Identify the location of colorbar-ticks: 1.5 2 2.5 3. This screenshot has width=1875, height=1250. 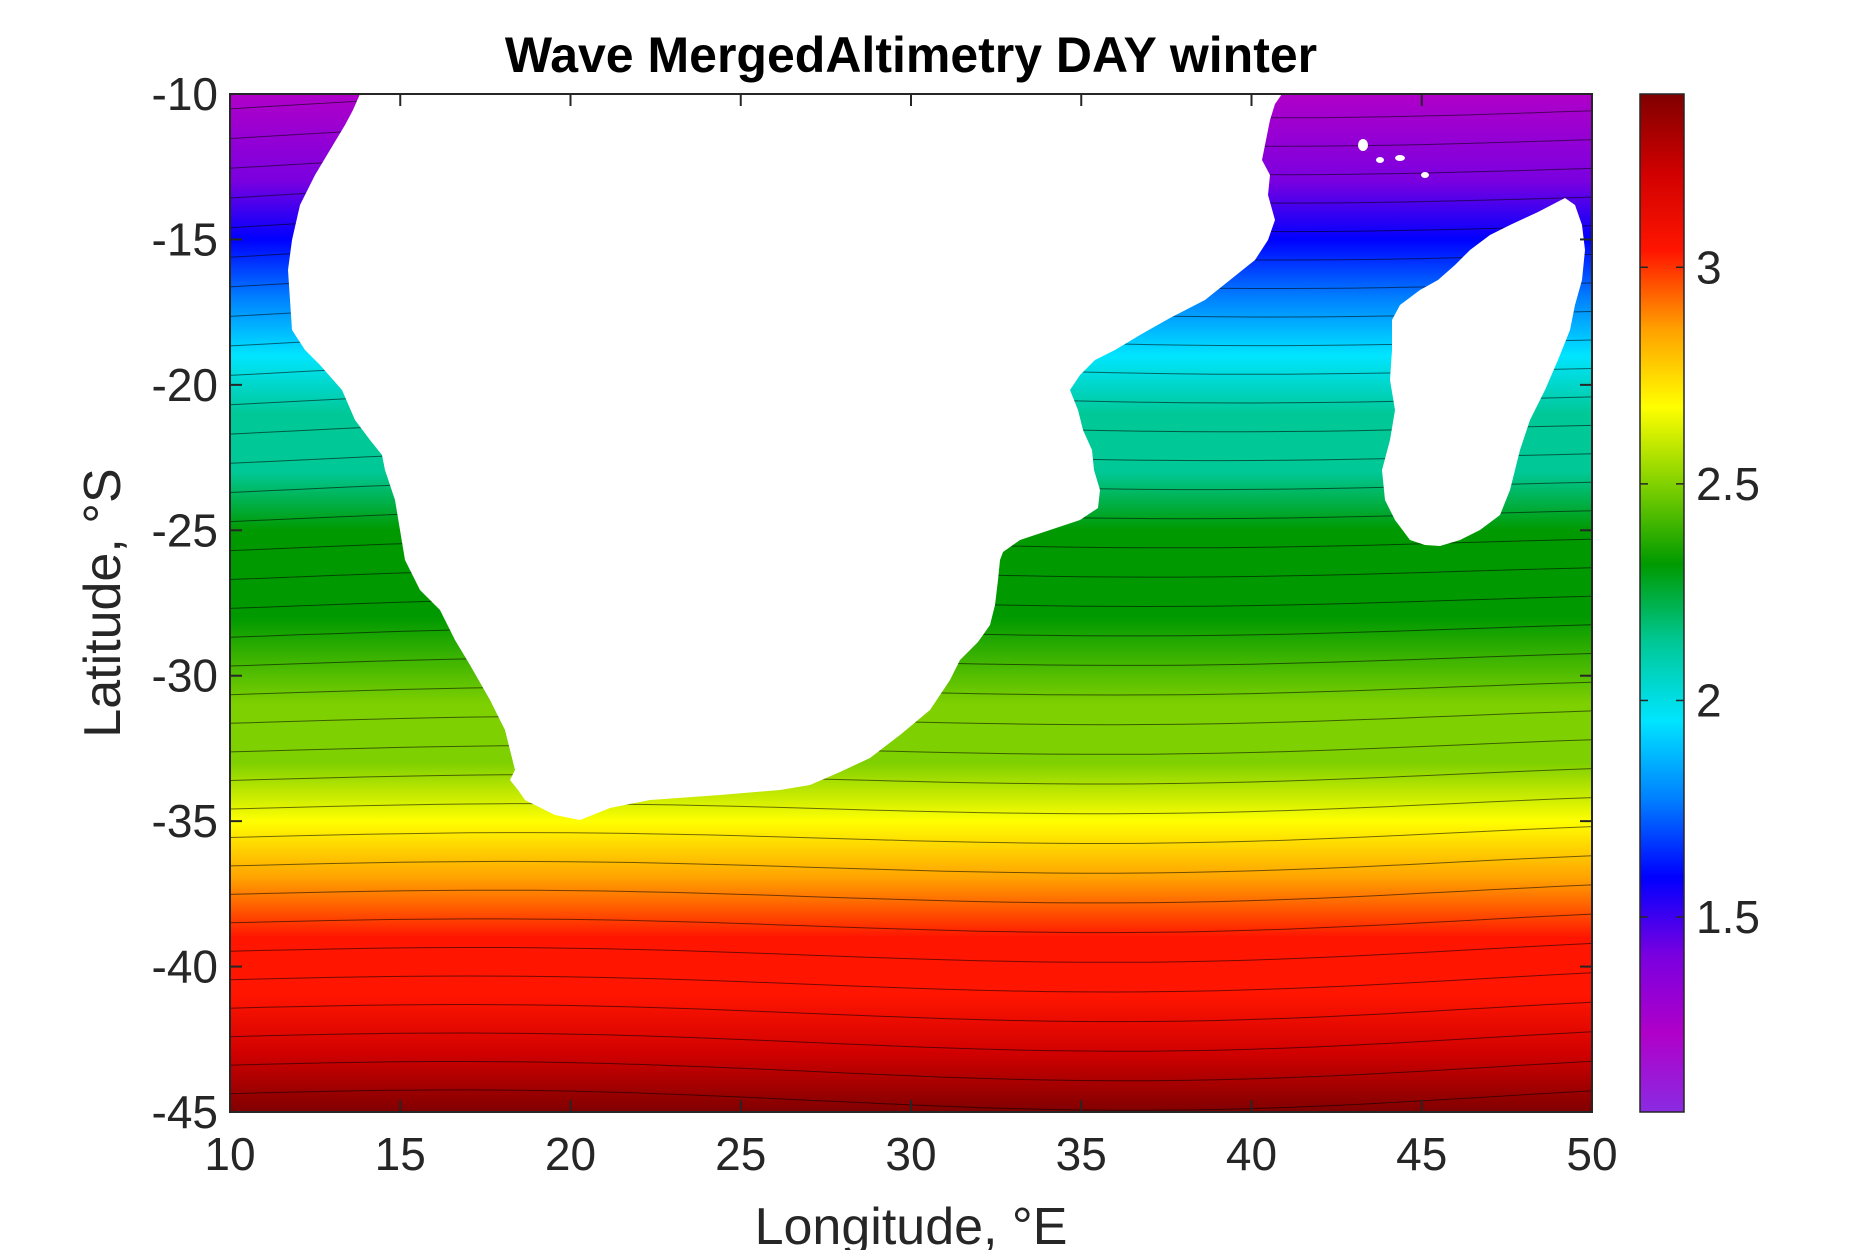
(1700, 592).